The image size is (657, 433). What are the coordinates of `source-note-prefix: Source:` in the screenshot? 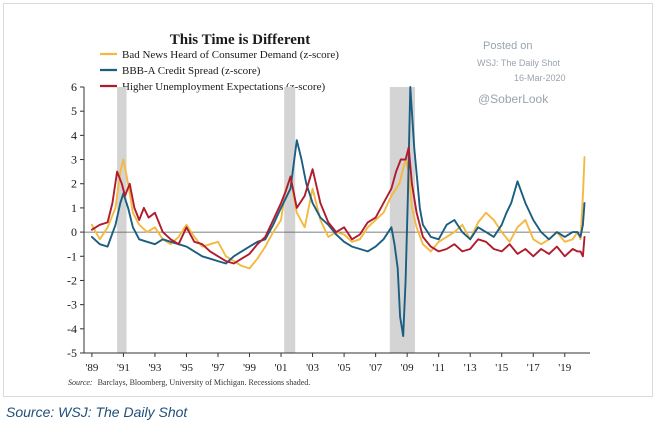 It's located at (80, 382).